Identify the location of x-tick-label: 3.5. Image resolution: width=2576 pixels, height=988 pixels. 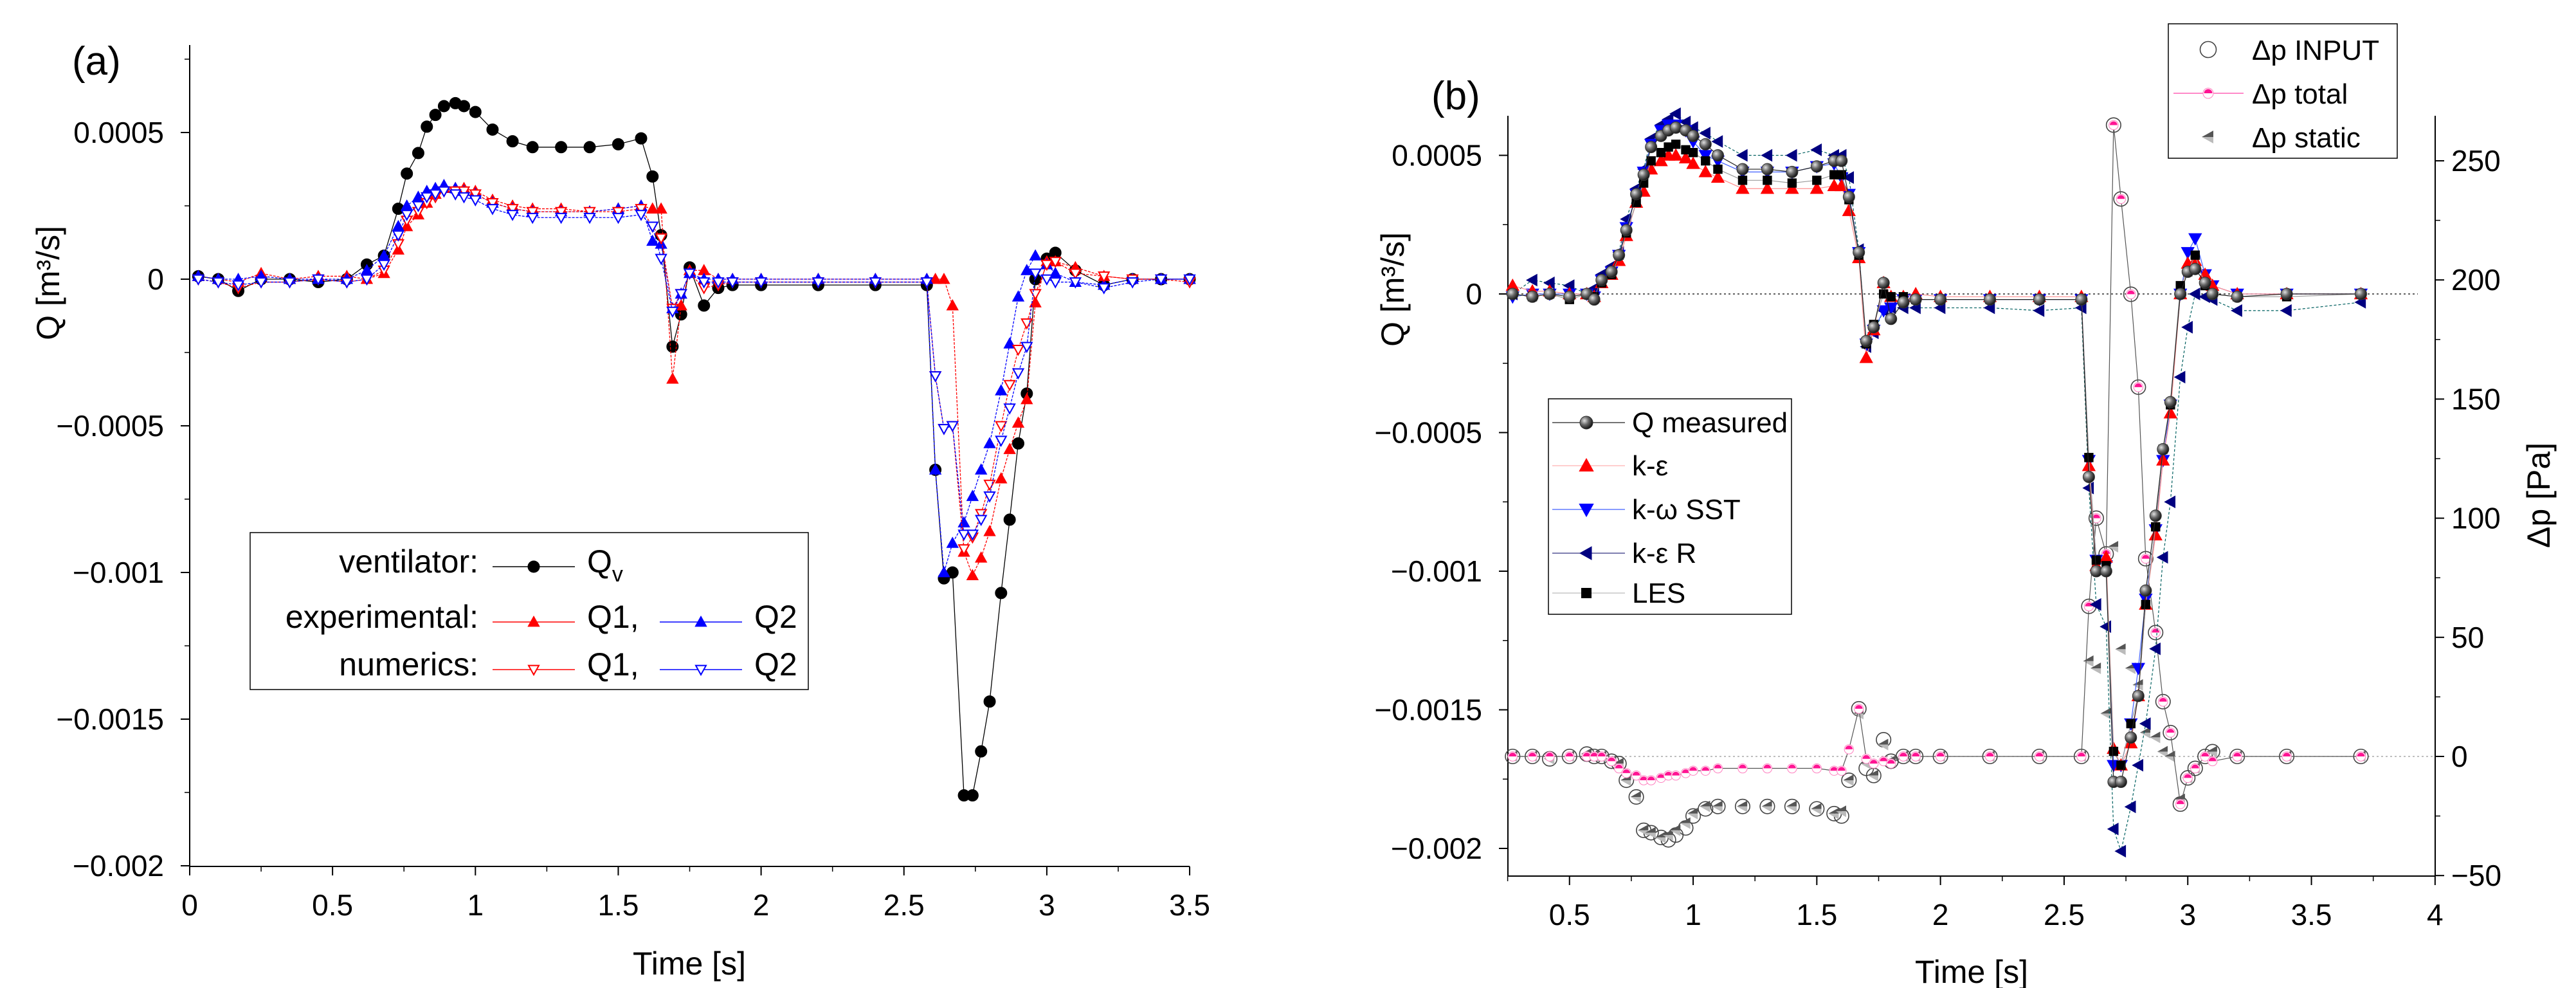
(2311, 914).